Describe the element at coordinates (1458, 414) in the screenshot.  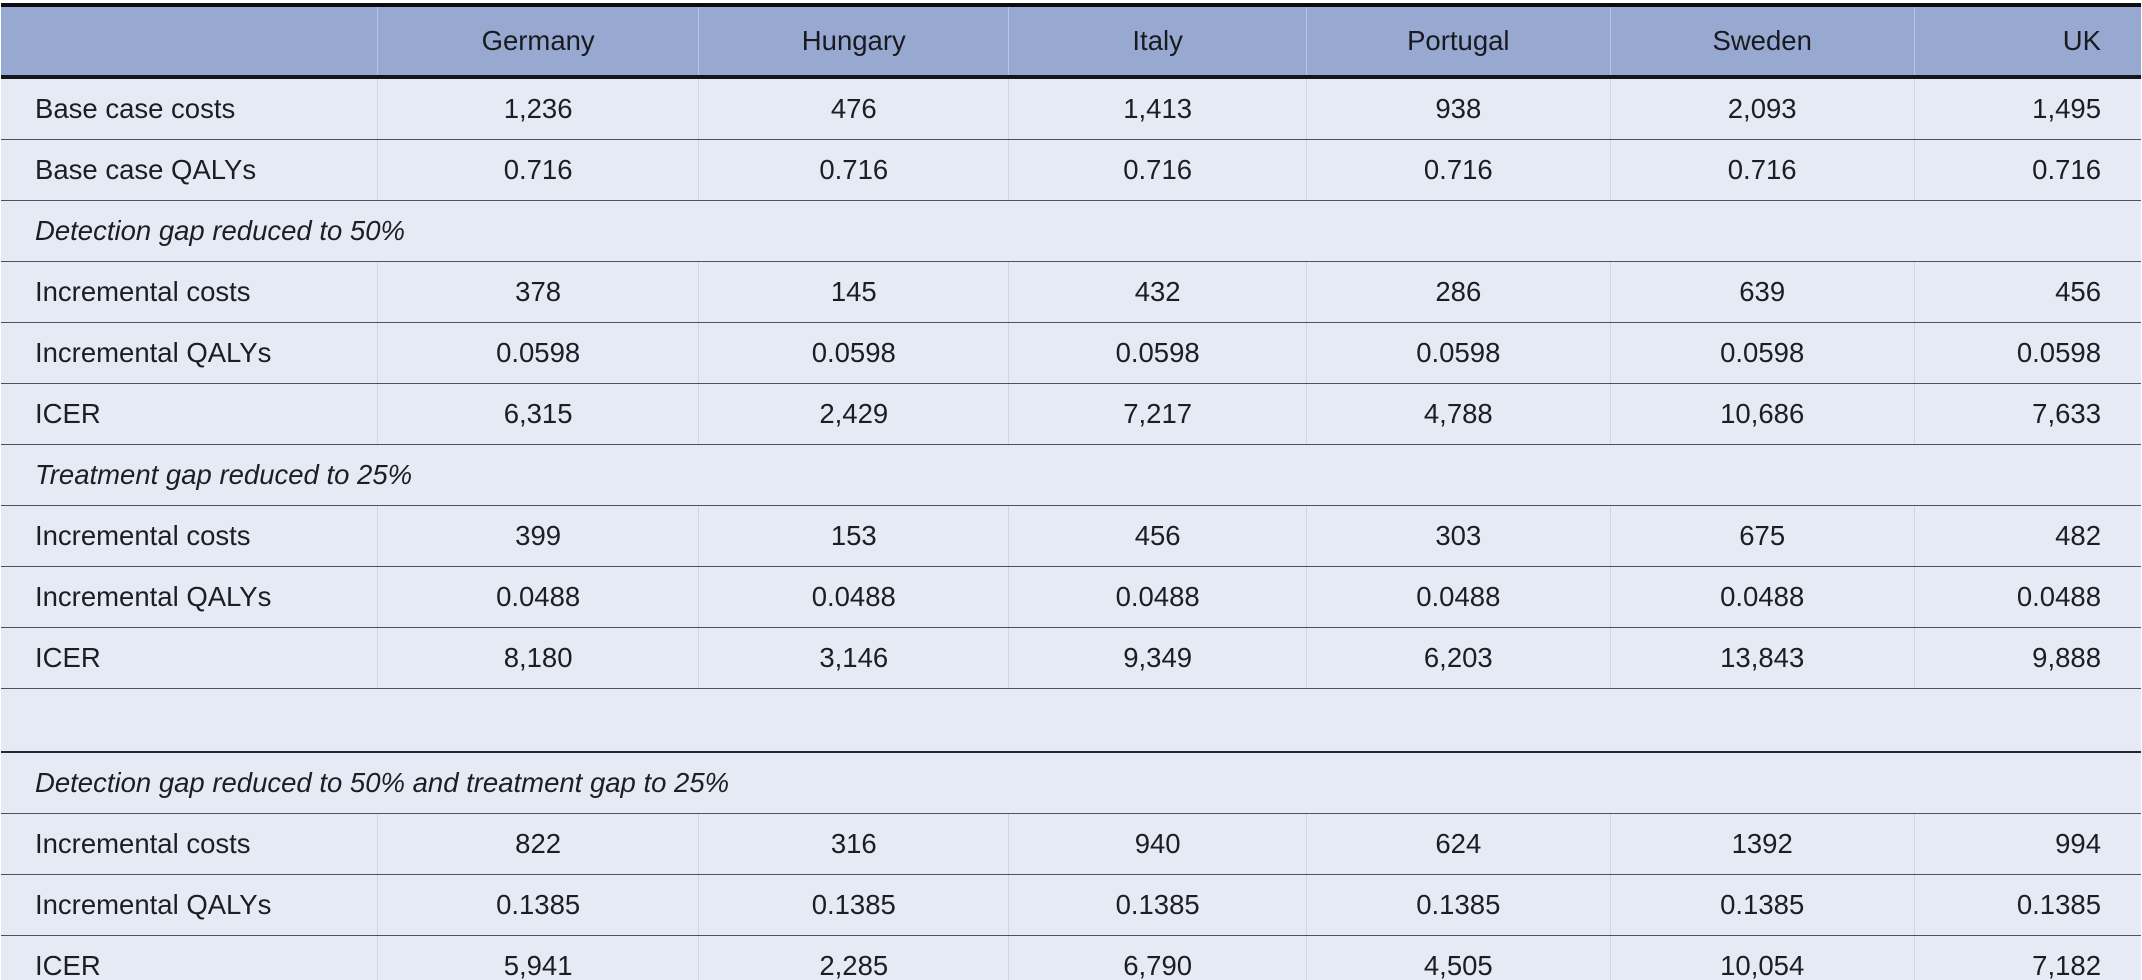
I see `value-cell: 4,788` at that location.